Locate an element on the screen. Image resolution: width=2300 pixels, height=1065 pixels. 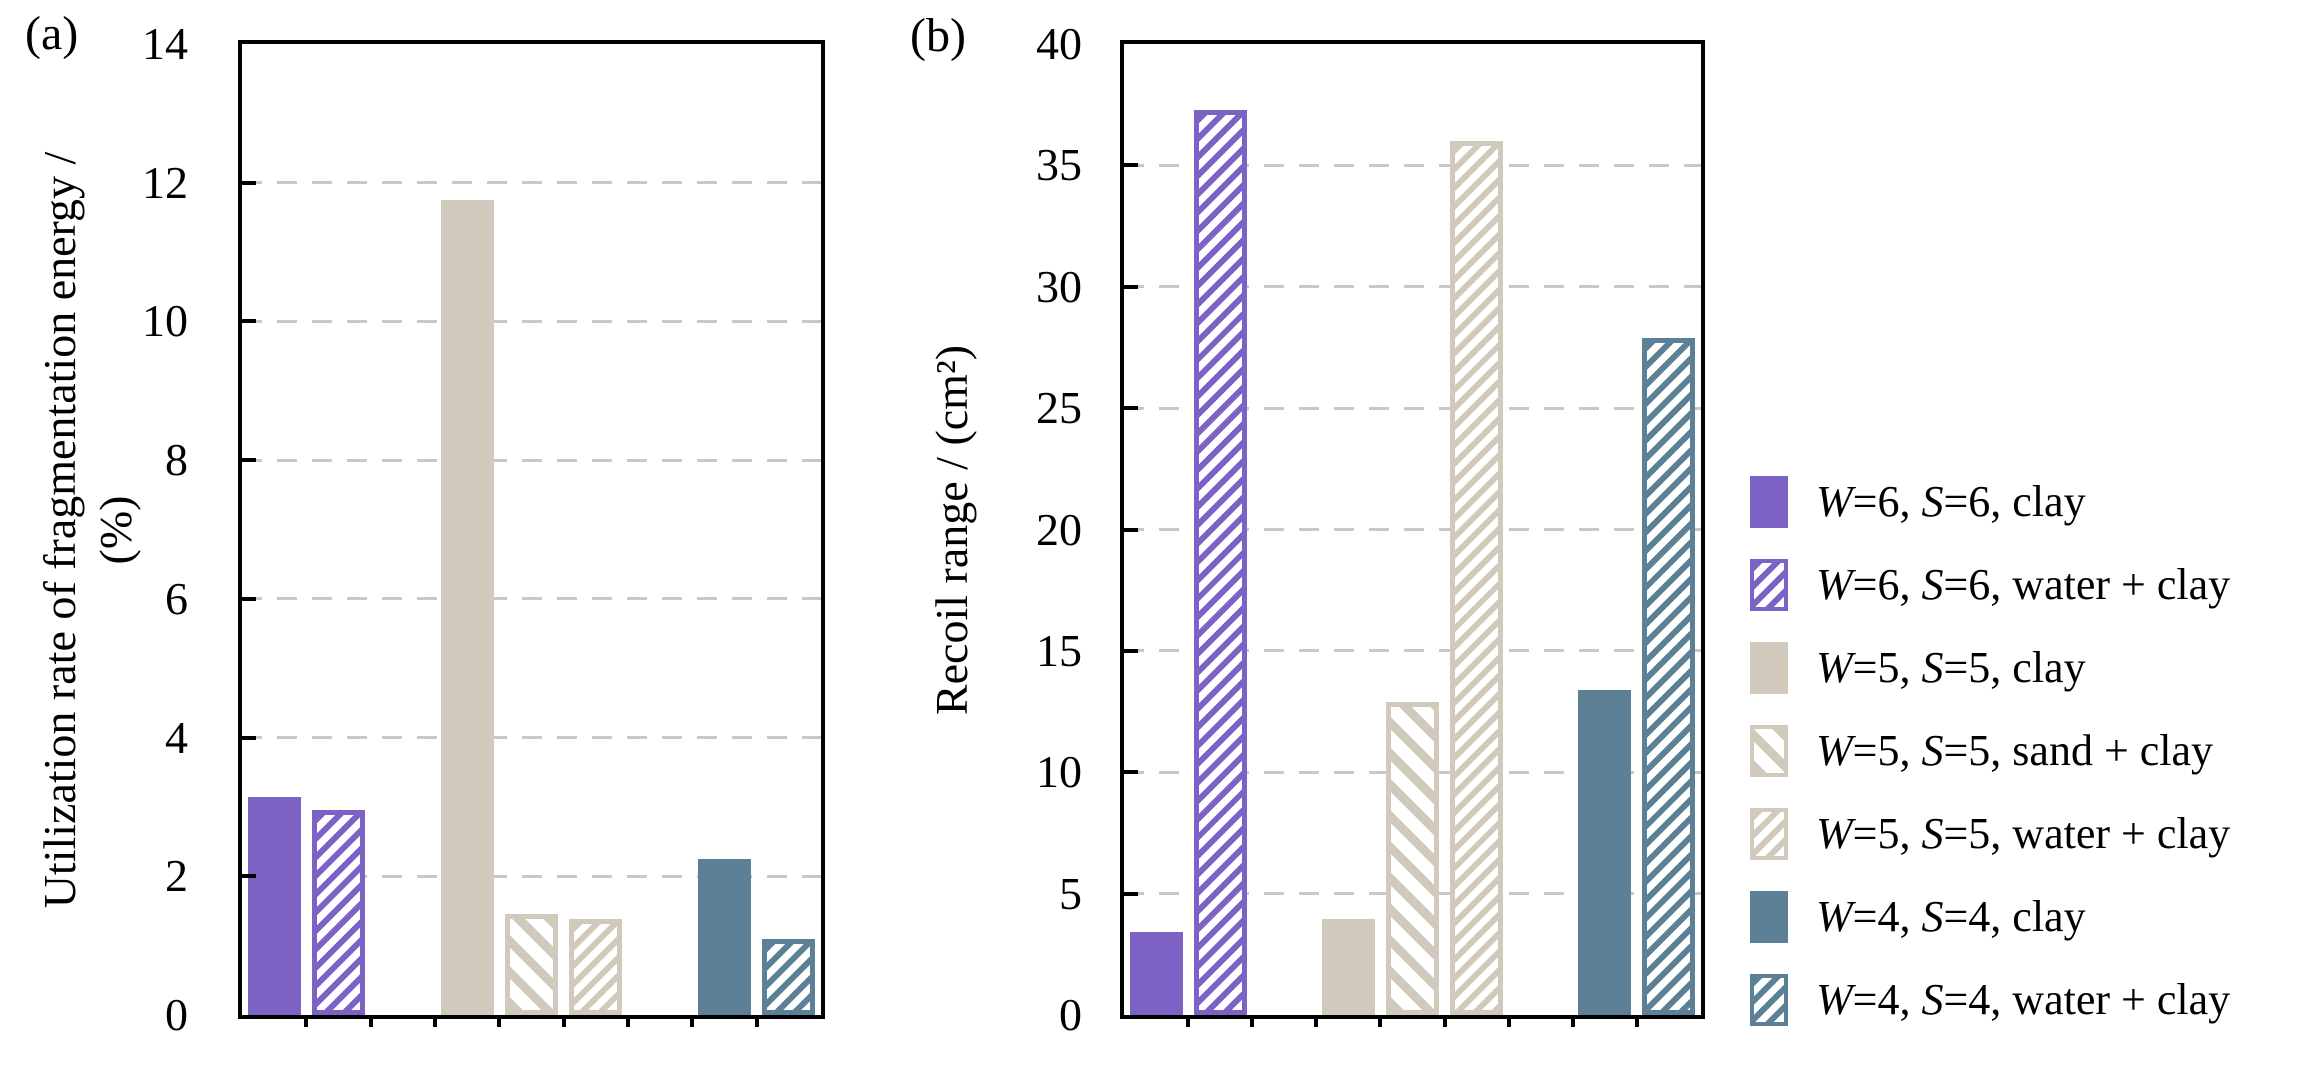
y-tick-label-b: 40 is located at coordinates (1059, 43).